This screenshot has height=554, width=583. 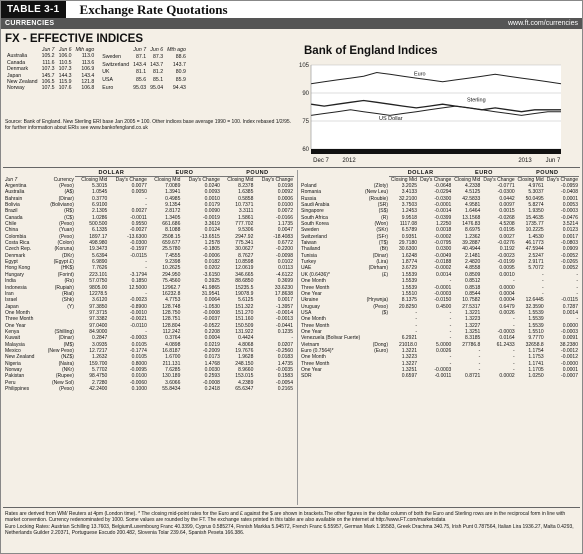 What do you see at coordinates (74, 39) in the screenshot?
I see `fx-indices-title: FX - EFFECTIVE INDICES` at bounding box center [74, 39].